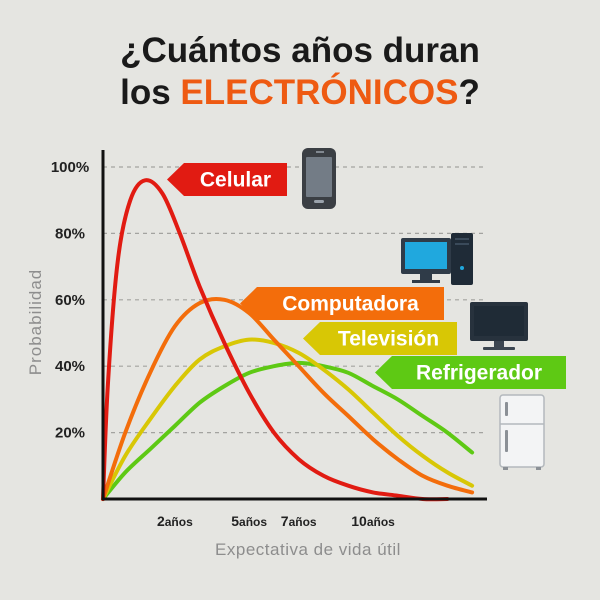 The height and width of the screenshot is (600, 600). Describe the element at coordinates (35, 322) in the screenshot. I see `y-axis-title: Probabilidad` at that location.